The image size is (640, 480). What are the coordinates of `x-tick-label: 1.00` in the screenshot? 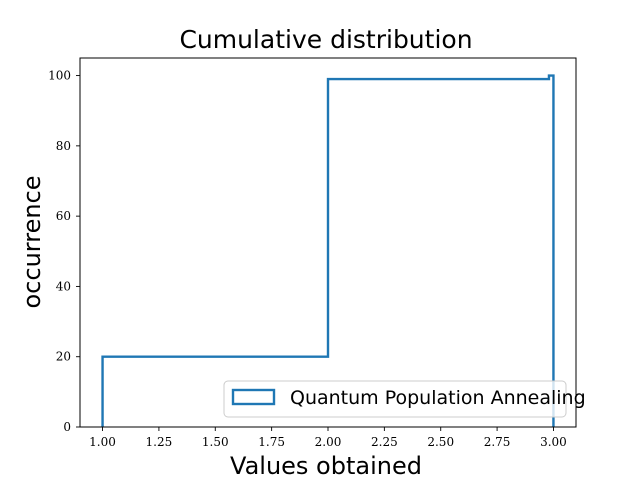 It's located at (102, 442).